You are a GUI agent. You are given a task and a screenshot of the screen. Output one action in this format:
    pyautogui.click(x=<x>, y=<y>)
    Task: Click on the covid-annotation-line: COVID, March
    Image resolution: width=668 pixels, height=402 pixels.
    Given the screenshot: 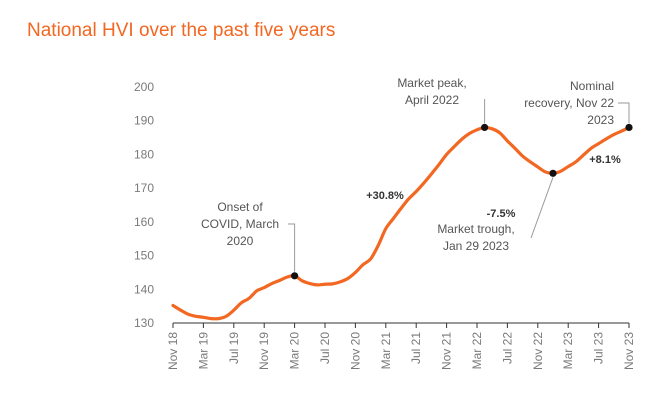 What is the action you would take?
    pyautogui.click(x=240, y=224)
    